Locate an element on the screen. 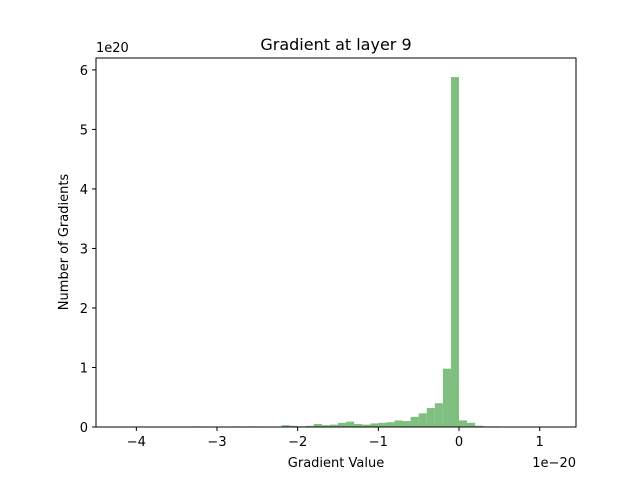 The height and width of the screenshot is (480, 640). y-tick-label: 0 is located at coordinates (84, 428).